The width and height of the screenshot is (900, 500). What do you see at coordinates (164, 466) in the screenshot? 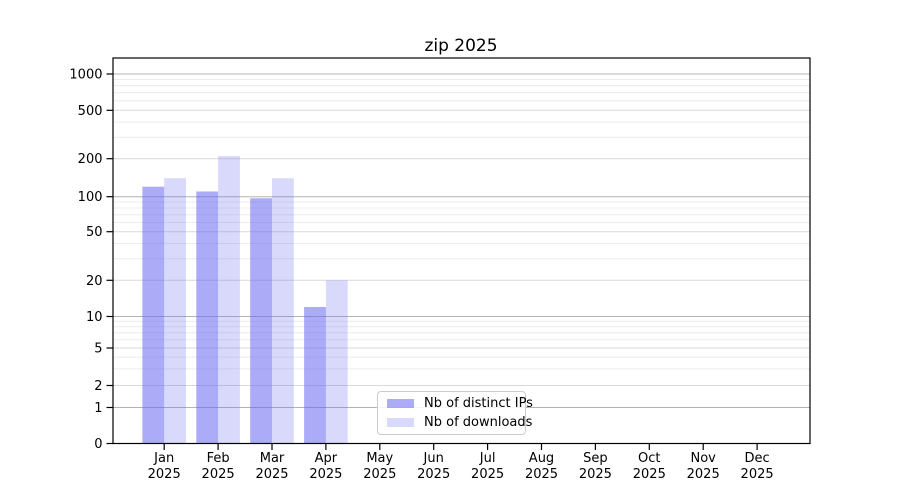
I see `x-tick-label-jan: Jan 2025` at bounding box center [164, 466].